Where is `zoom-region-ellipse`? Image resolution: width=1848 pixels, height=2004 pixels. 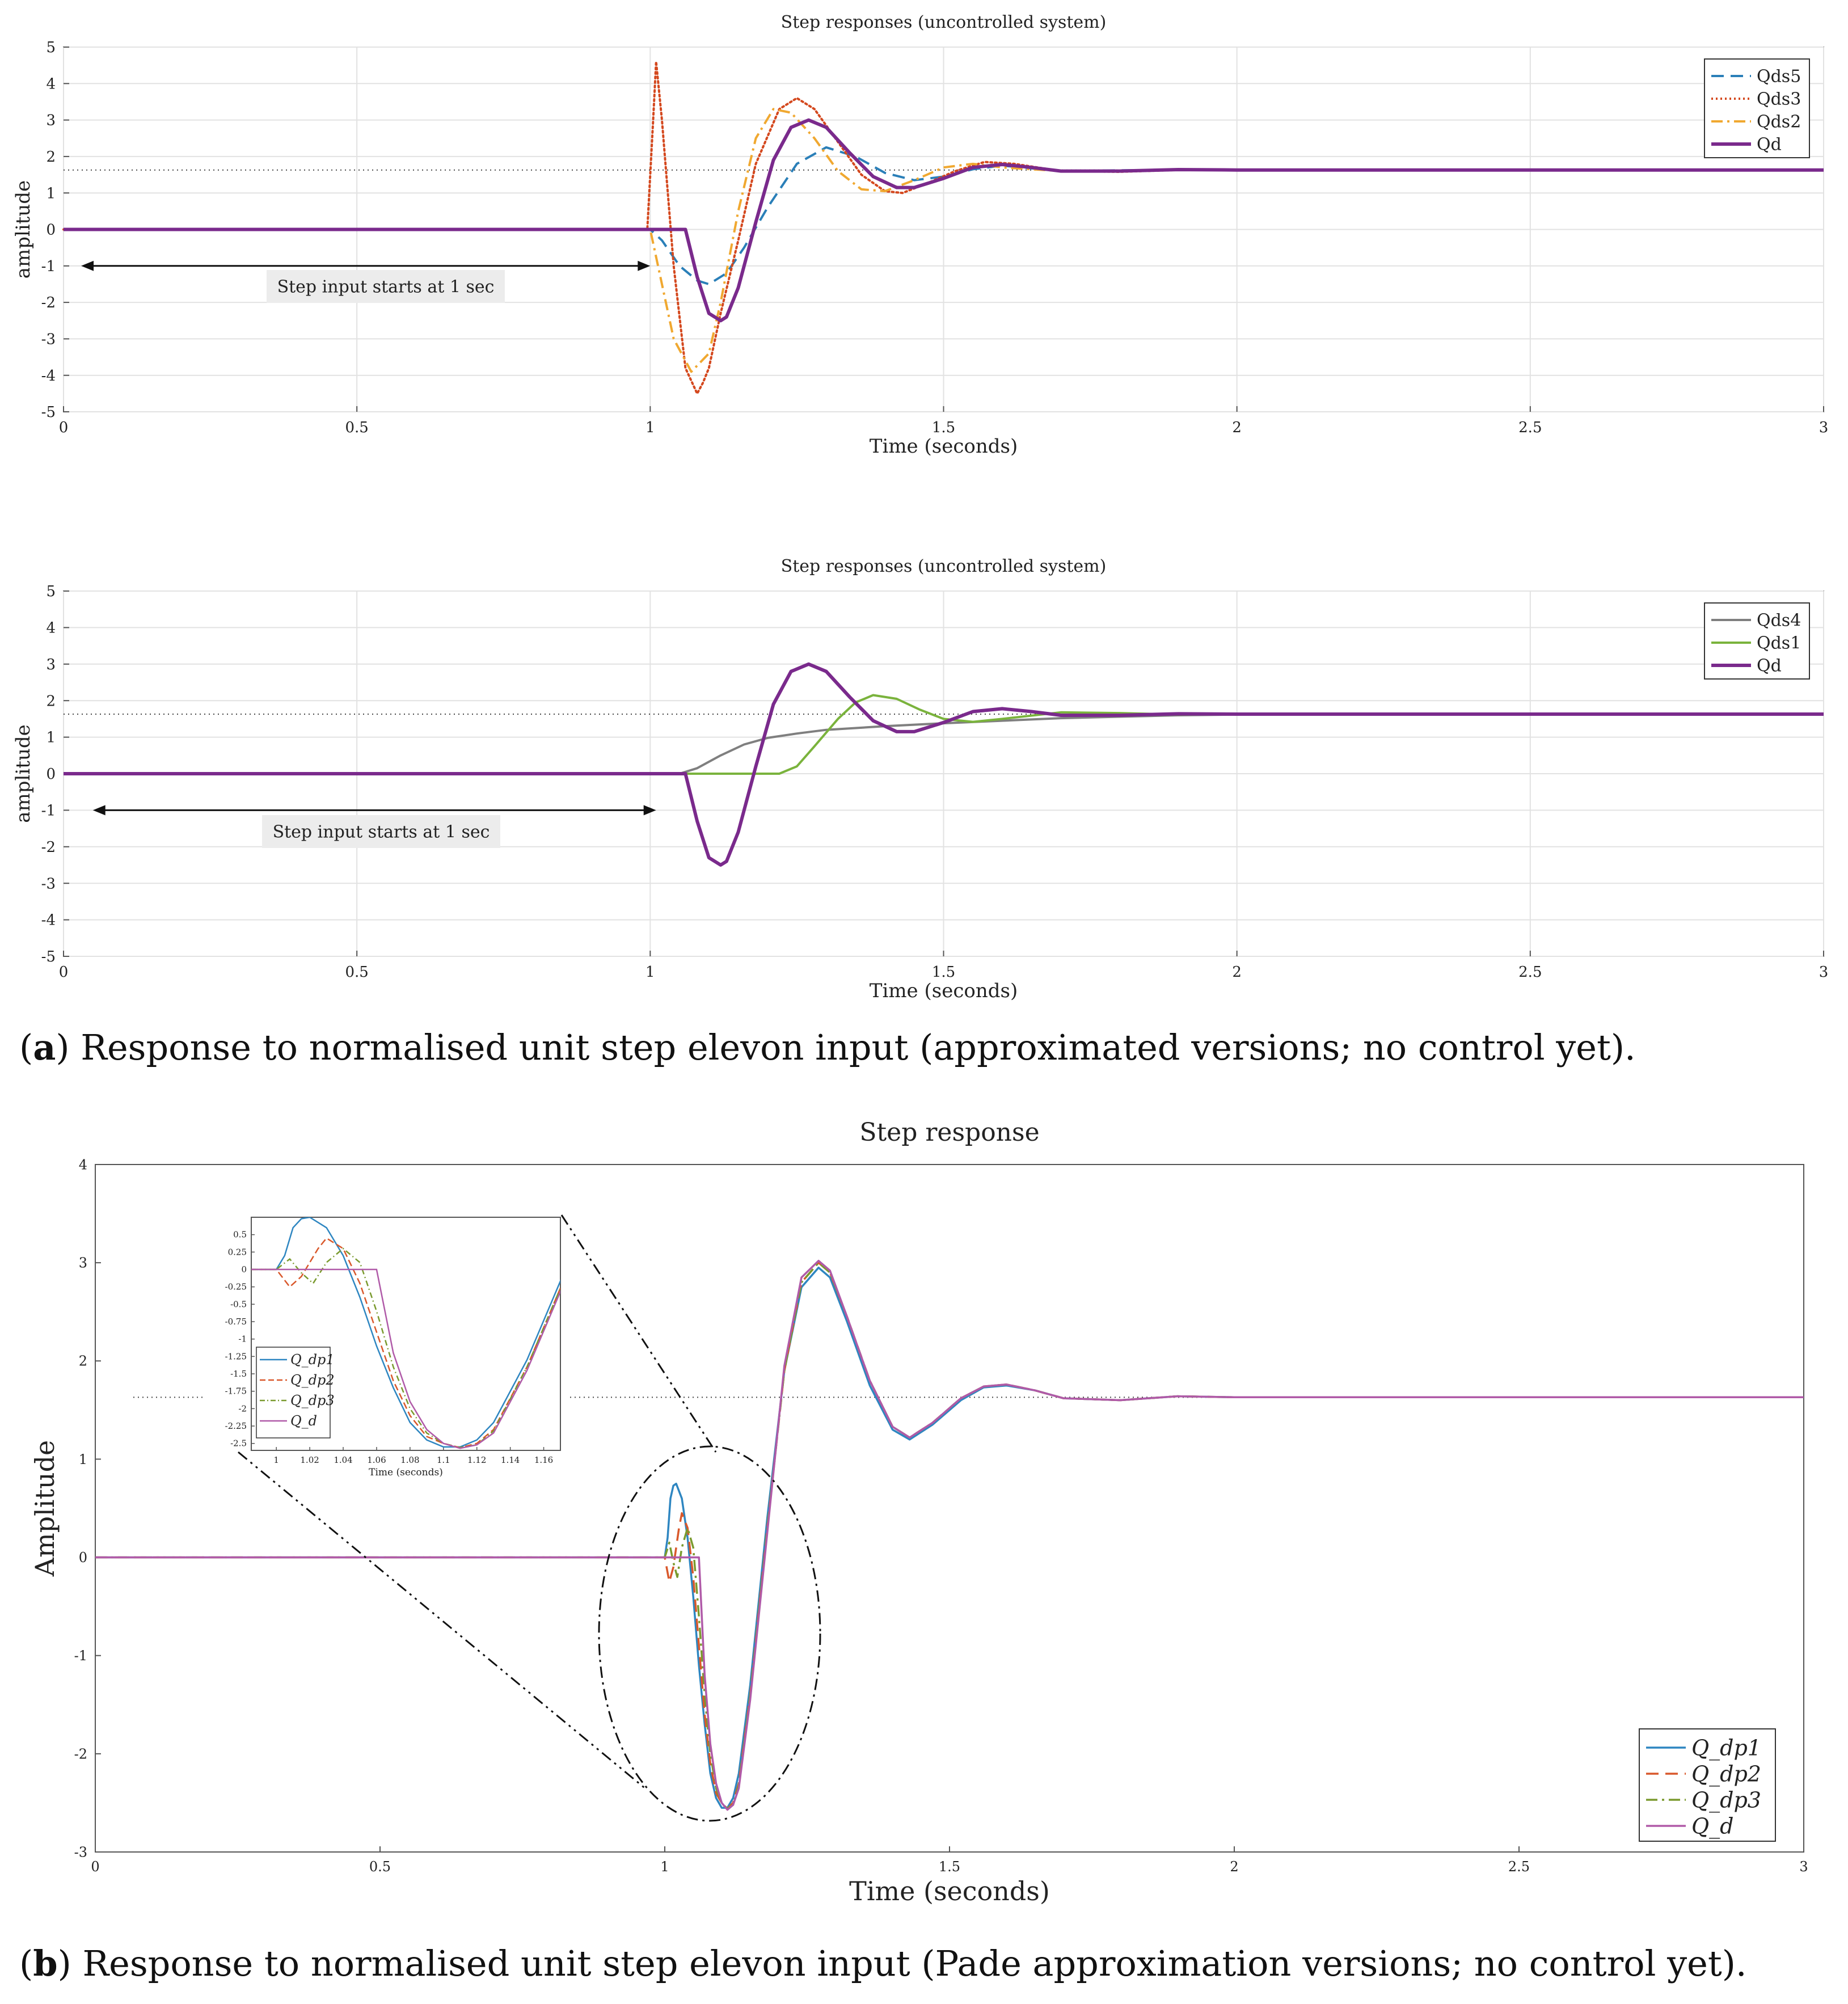
zoom-region-ellipse is located at coordinates (709, 1633).